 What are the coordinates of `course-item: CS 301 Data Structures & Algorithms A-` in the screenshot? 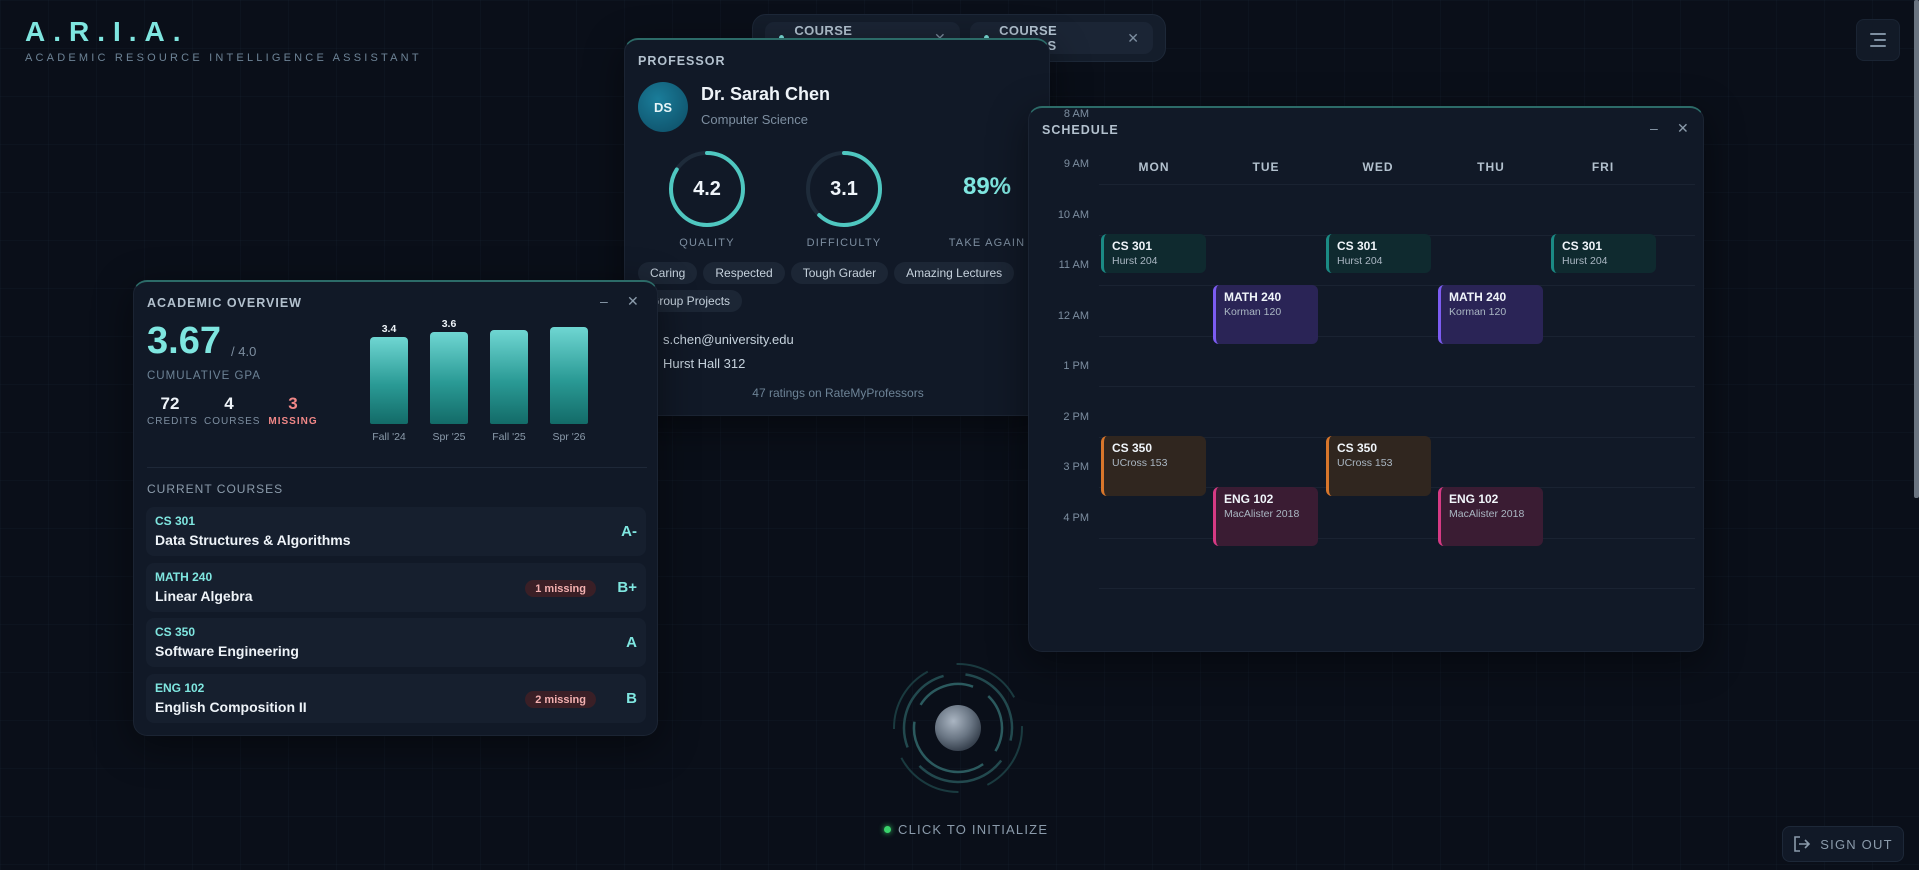 It's located at (396, 531).